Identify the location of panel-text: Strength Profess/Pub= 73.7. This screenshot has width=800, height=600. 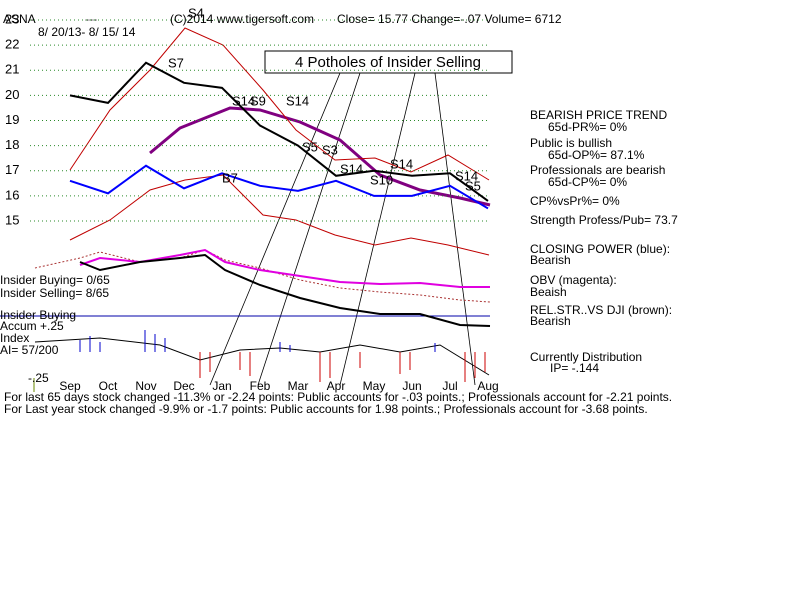
(604, 220).